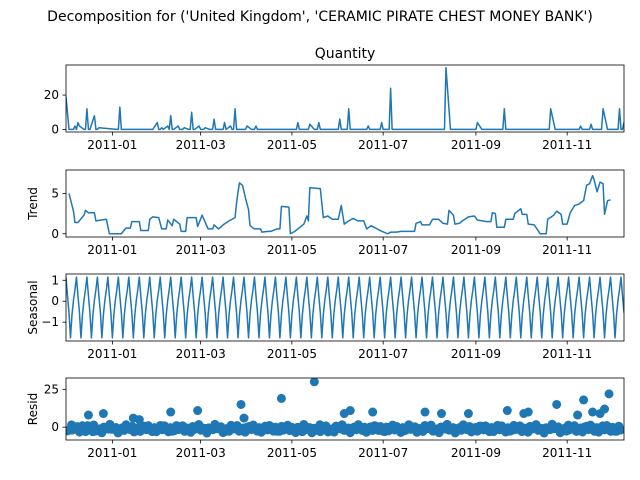  I want to click on panel-observed-xtick-label: 2011-03, so click(201, 145).